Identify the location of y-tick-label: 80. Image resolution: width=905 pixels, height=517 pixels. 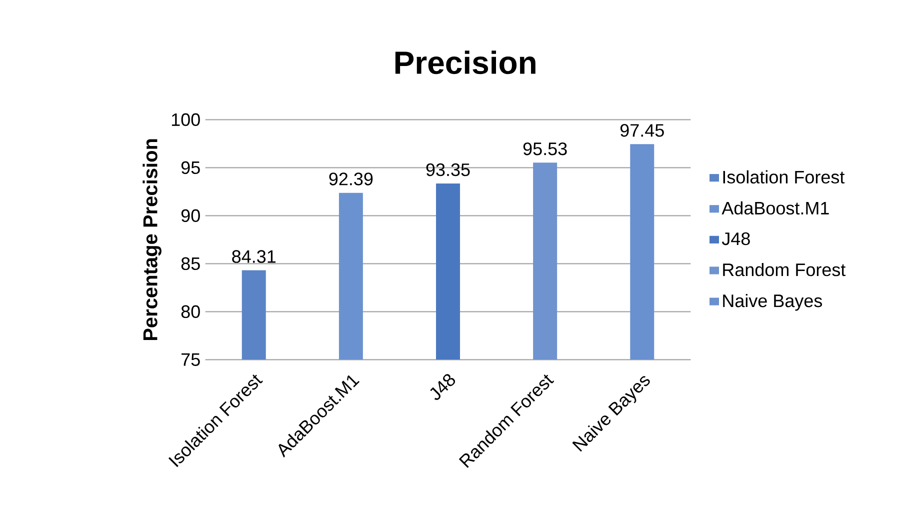
(190, 311).